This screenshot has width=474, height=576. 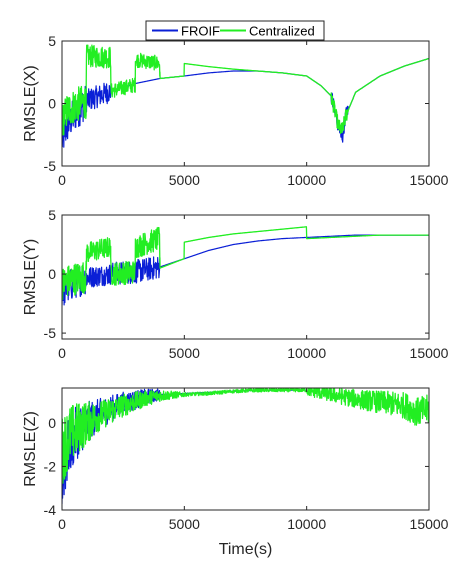 I want to click on series-line-z-centralized, so click(x=245, y=436).